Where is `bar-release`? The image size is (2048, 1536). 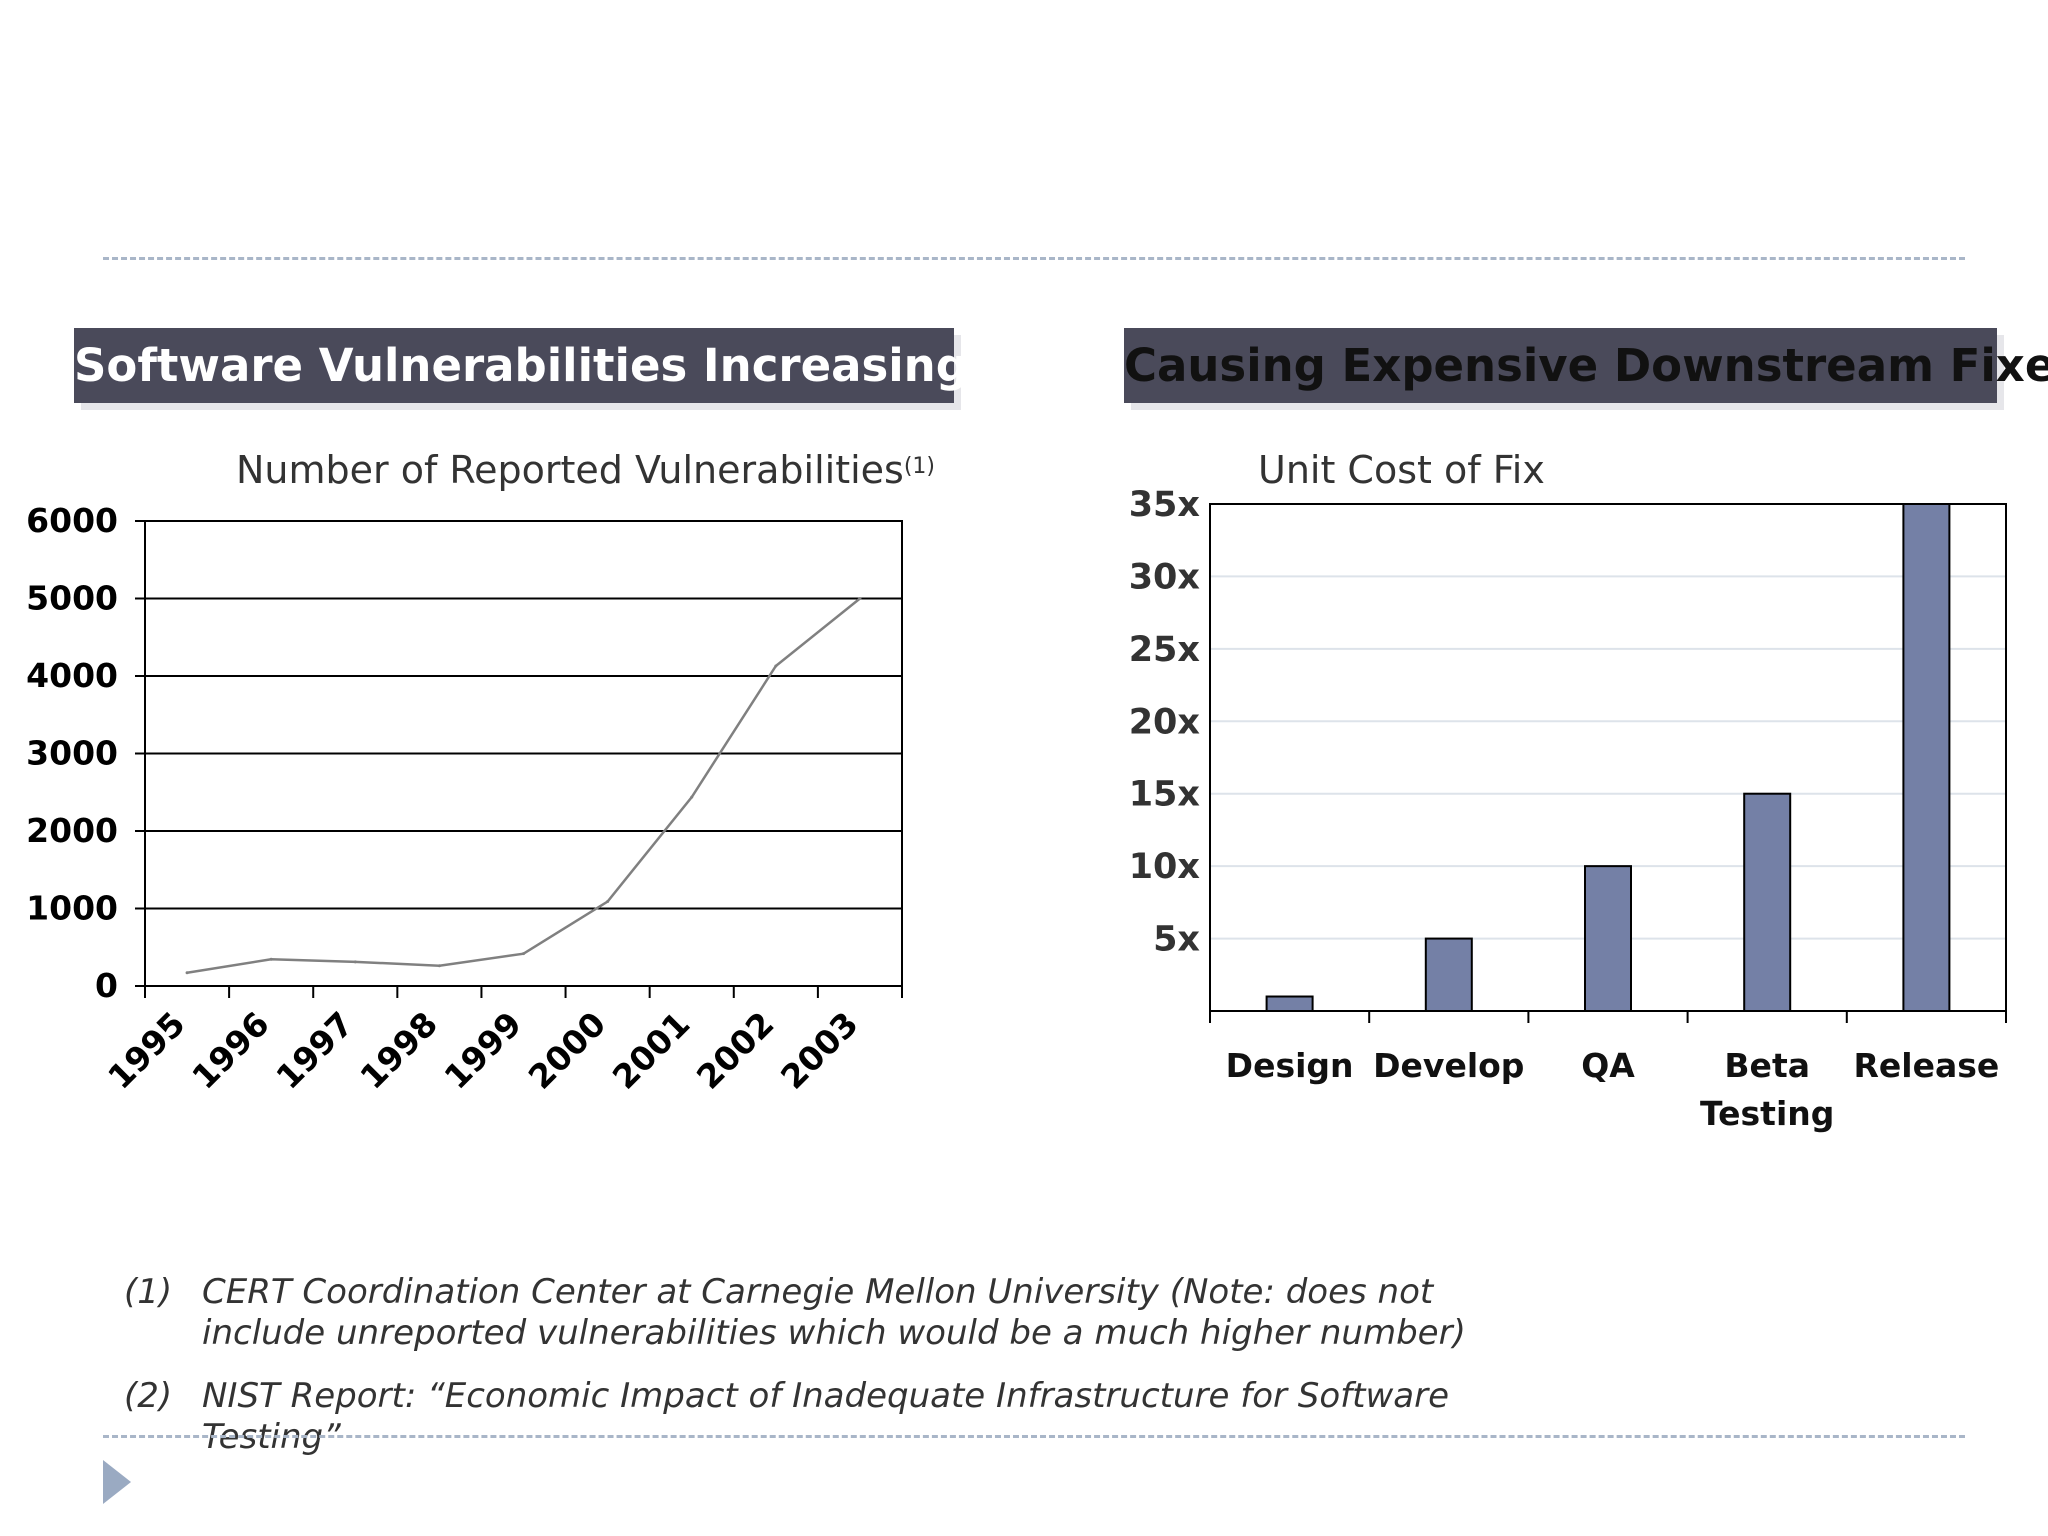
bar-release is located at coordinates (1926, 757).